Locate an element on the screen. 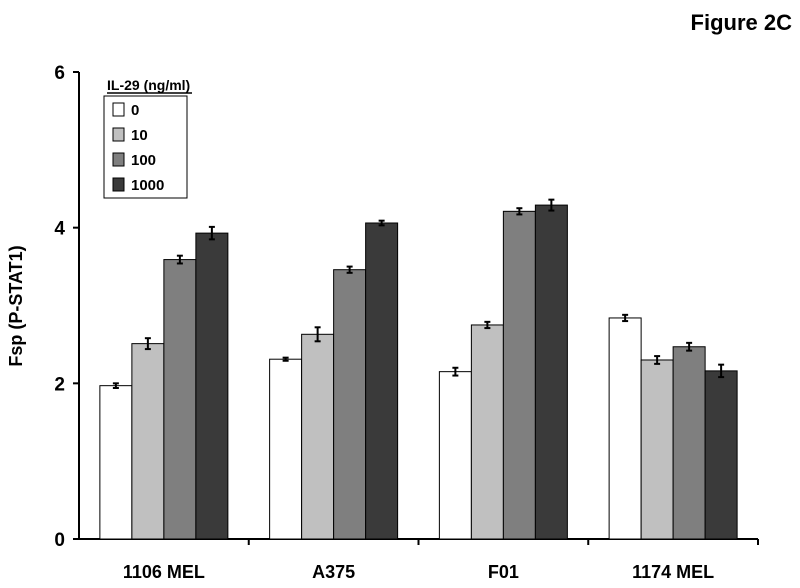  legend-label: 0 is located at coordinates (135, 110).